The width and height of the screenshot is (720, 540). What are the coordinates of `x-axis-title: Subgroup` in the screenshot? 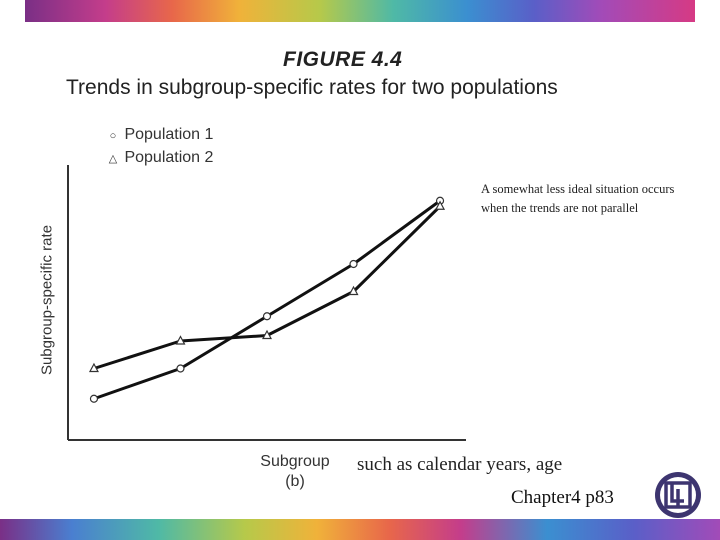 It's located at (295, 461).